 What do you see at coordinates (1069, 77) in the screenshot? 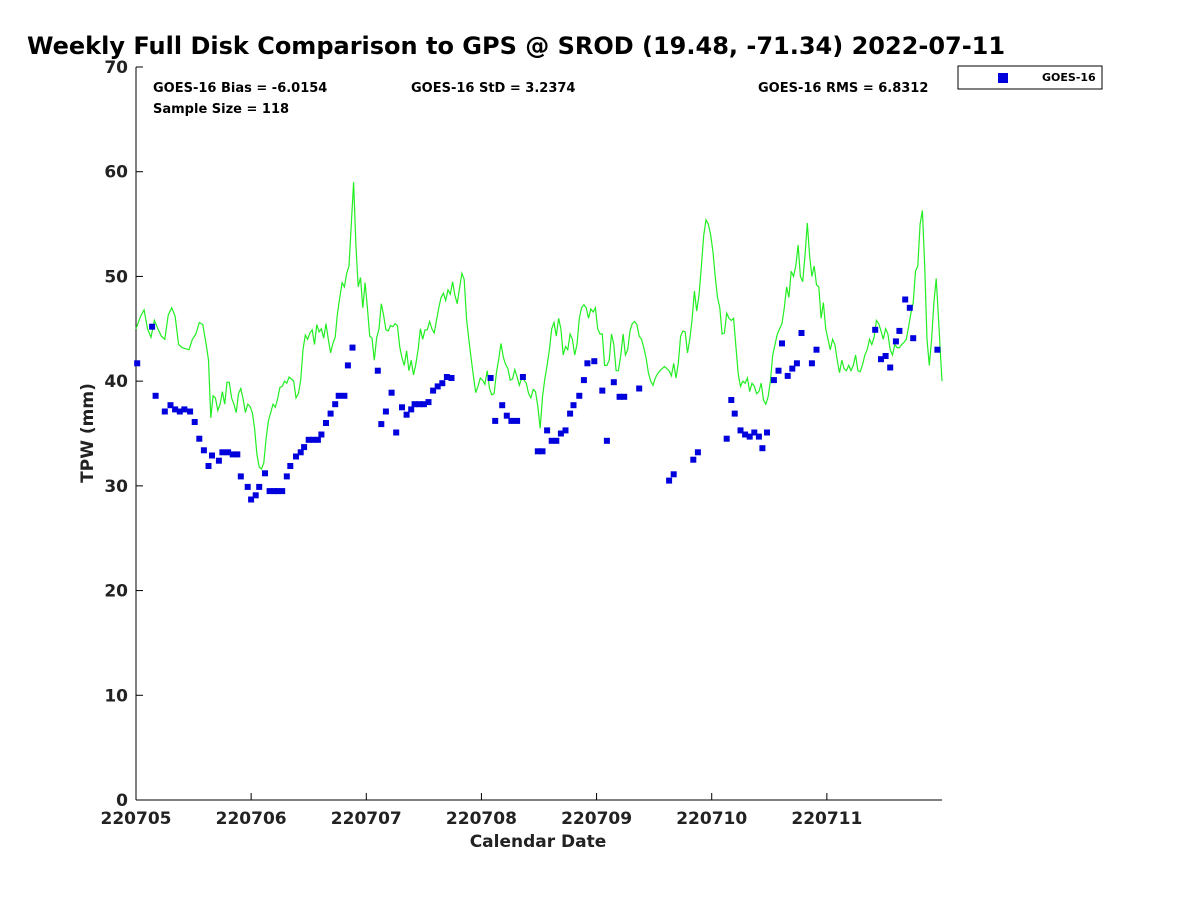
I see `legend-label-goes-16: GOES-16` at bounding box center [1069, 77].